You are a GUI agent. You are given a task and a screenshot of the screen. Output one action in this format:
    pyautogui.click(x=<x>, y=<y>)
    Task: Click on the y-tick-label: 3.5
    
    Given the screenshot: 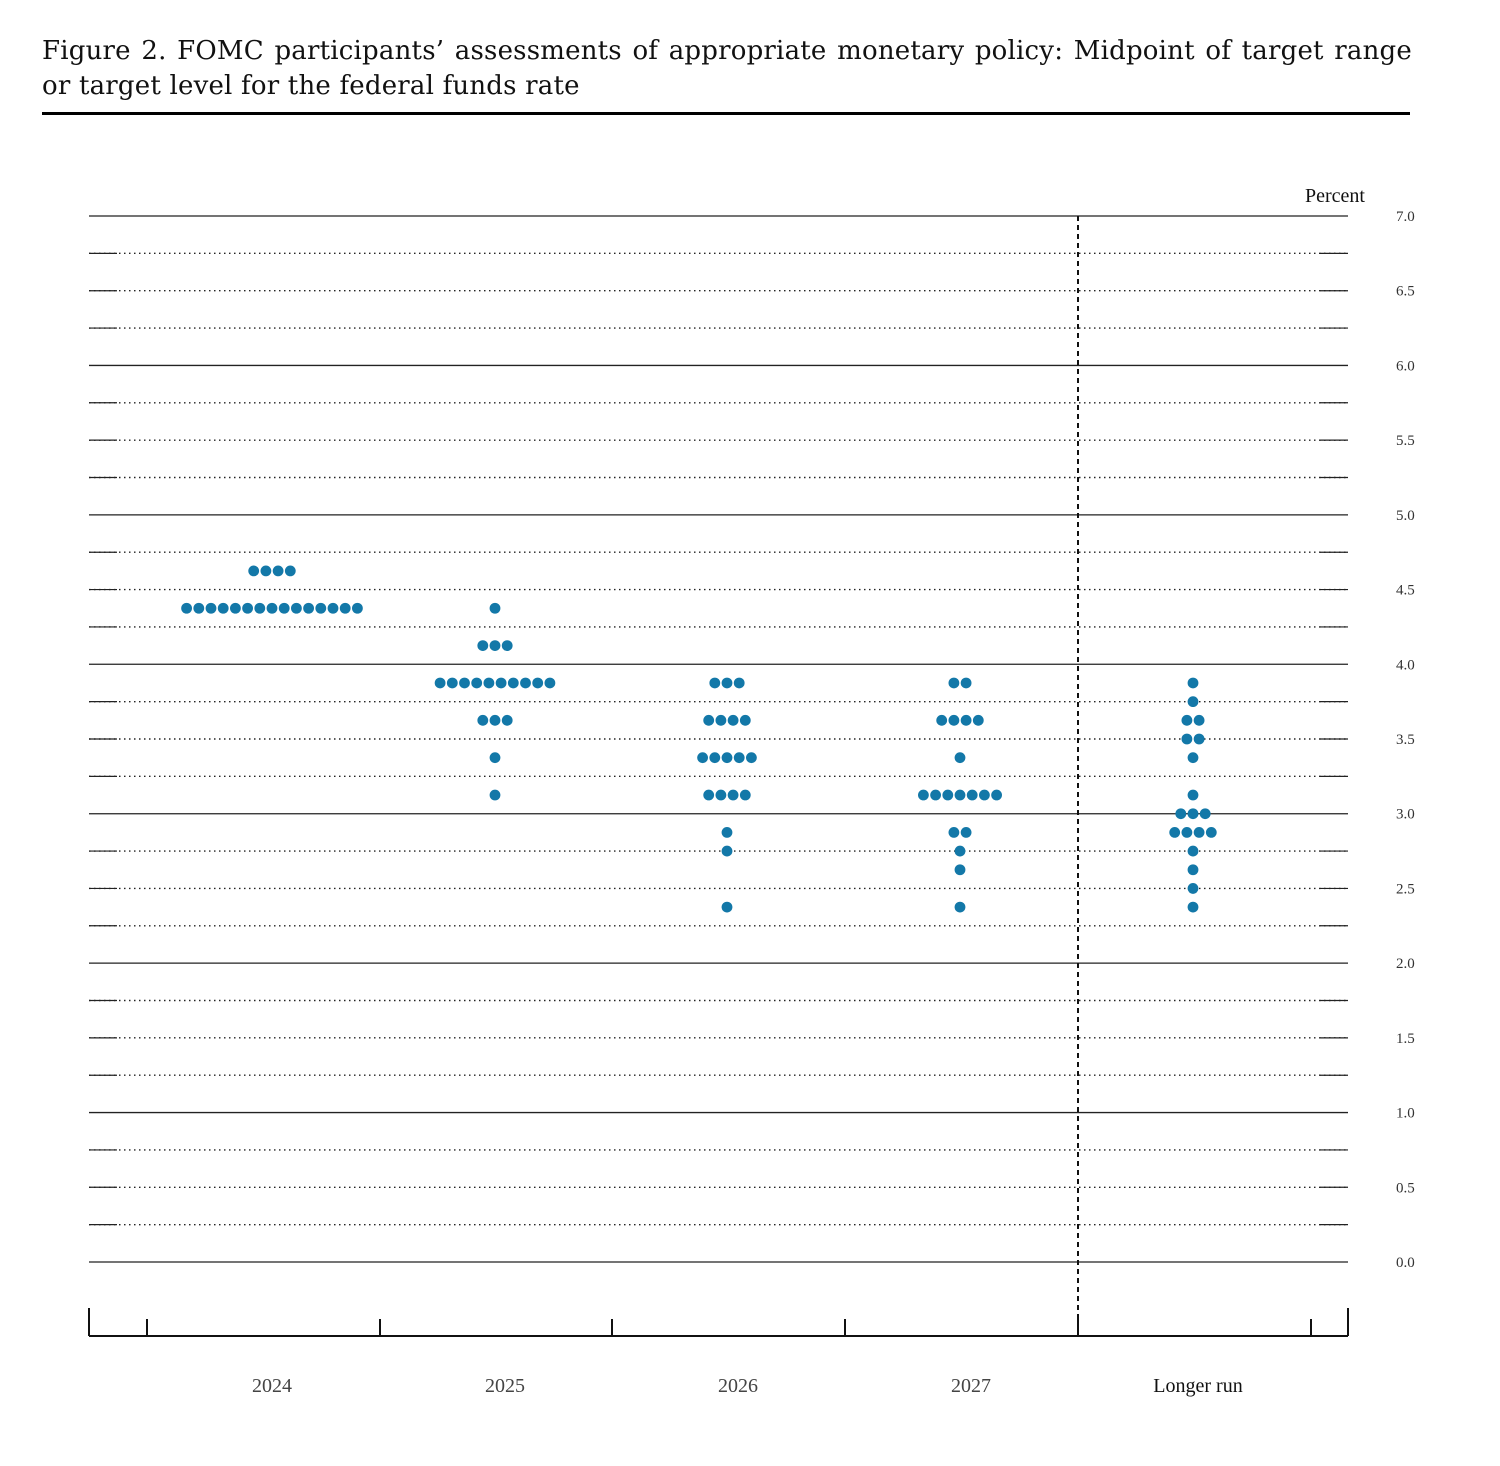 What is the action you would take?
    pyautogui.click(x=1405, y=740)
    